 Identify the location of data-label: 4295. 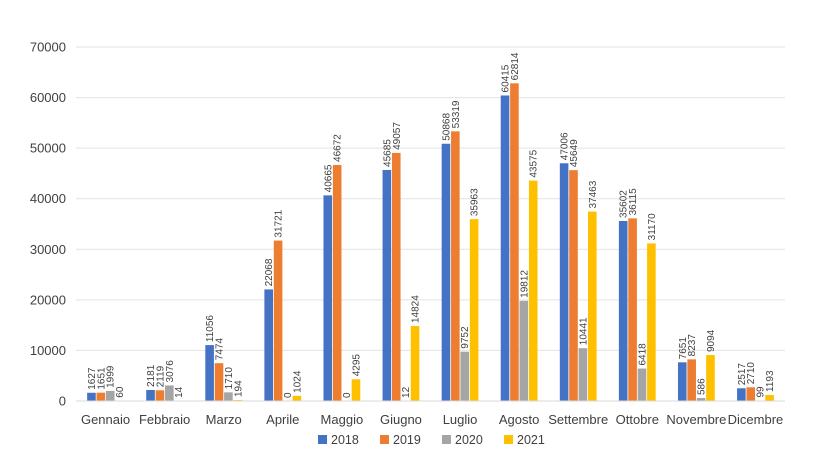
(356, 365).